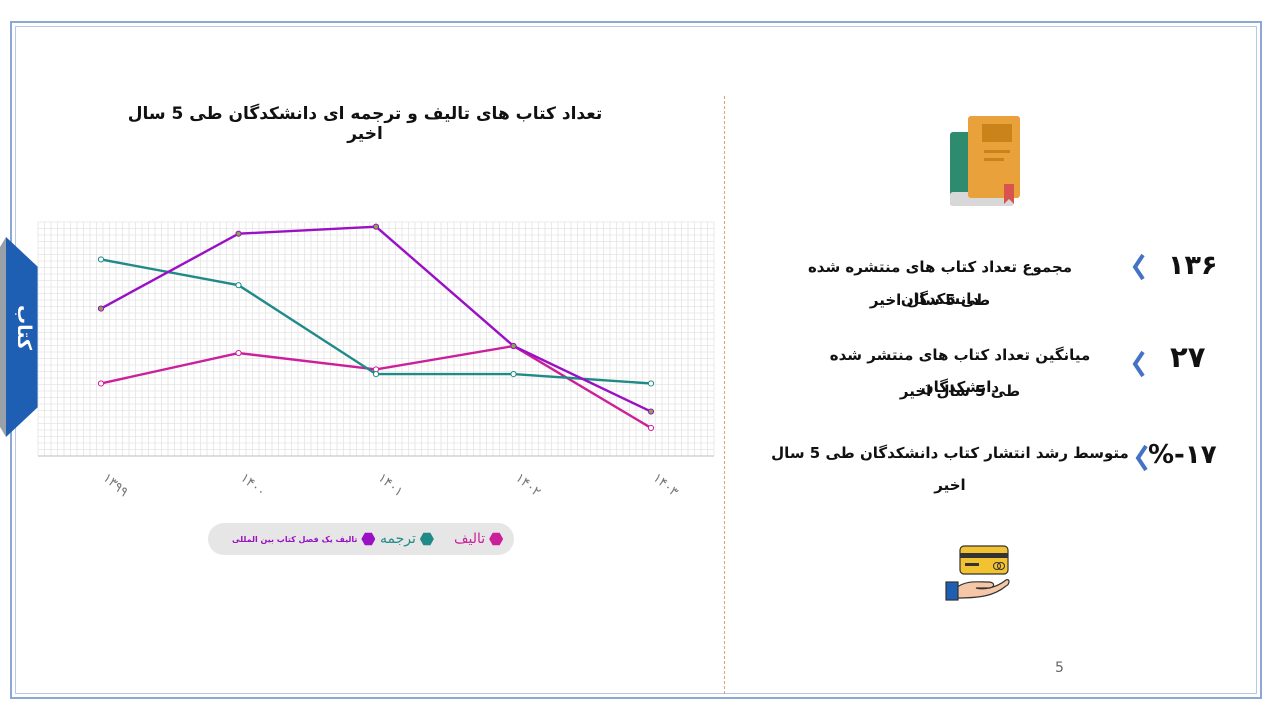  Describe the element at coordinates (398, 539) in the screenshot. I see `legend-label: ترجمه` at that location.